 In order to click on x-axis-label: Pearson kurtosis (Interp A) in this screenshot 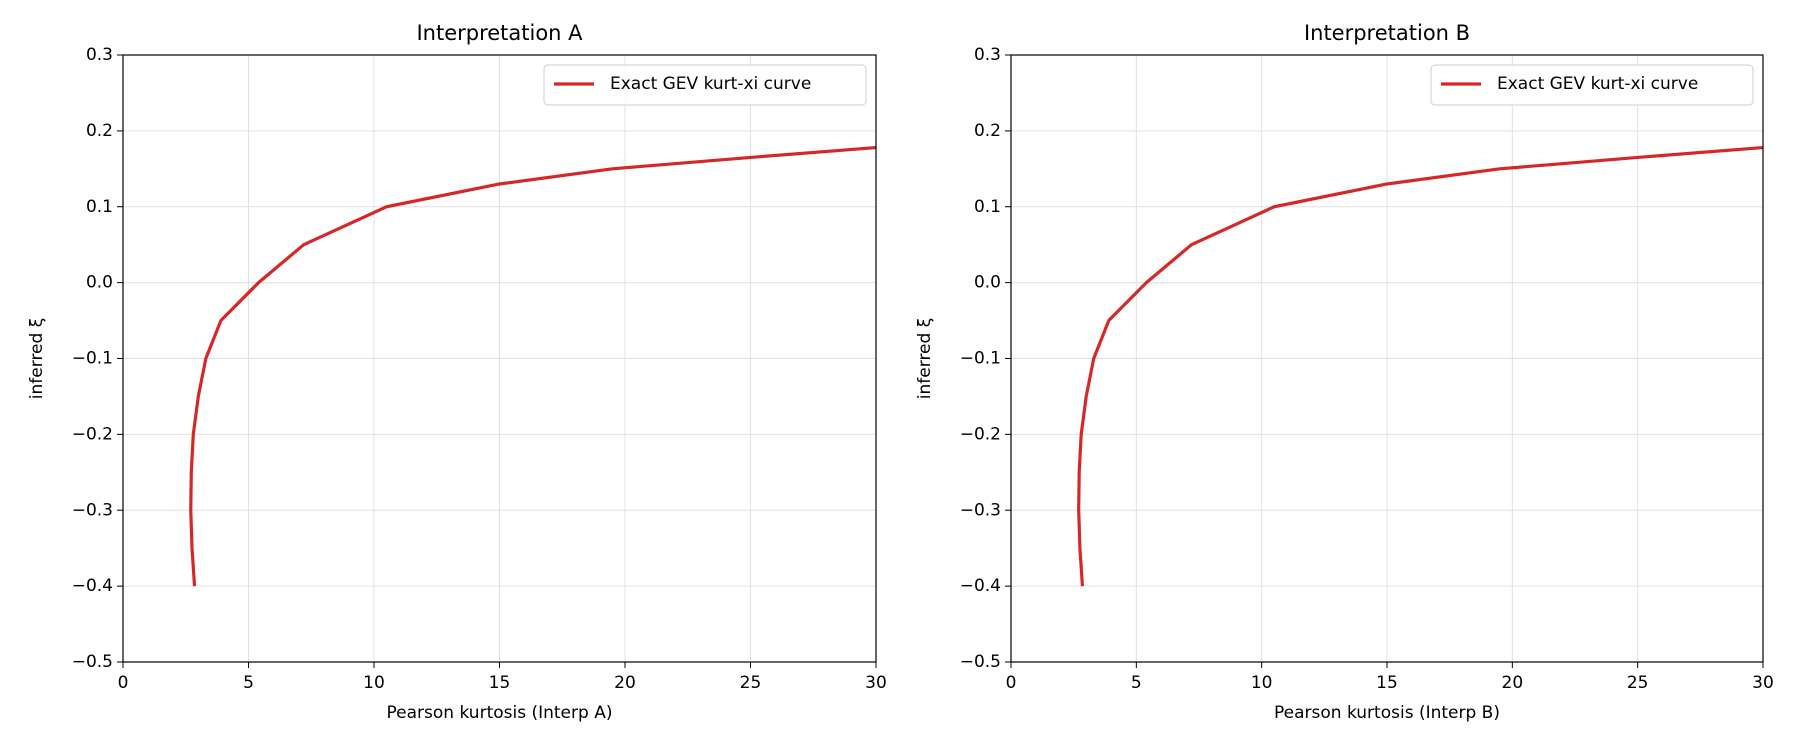, I will do `click(500, 713)`.